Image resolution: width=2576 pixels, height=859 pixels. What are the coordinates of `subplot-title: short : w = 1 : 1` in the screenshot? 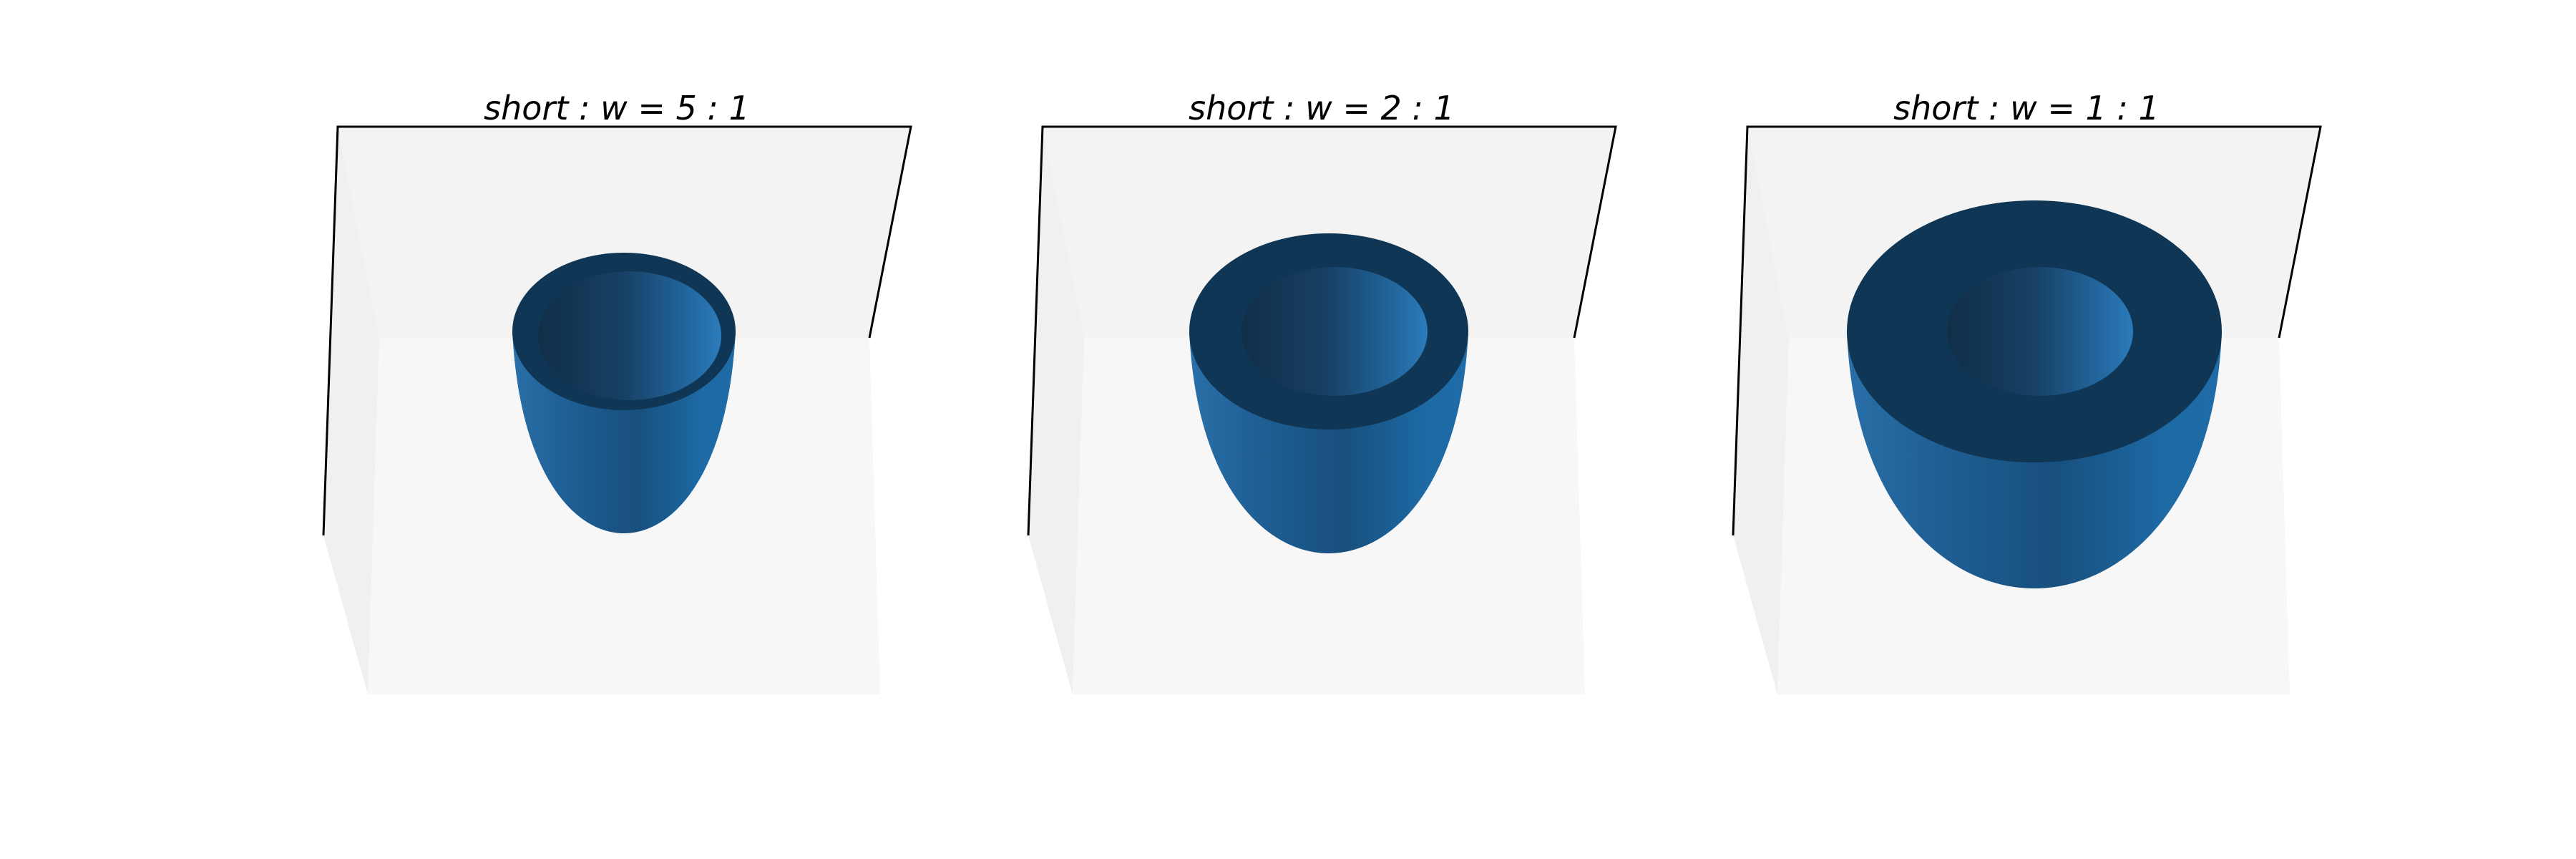 It's located at (2026, 108).